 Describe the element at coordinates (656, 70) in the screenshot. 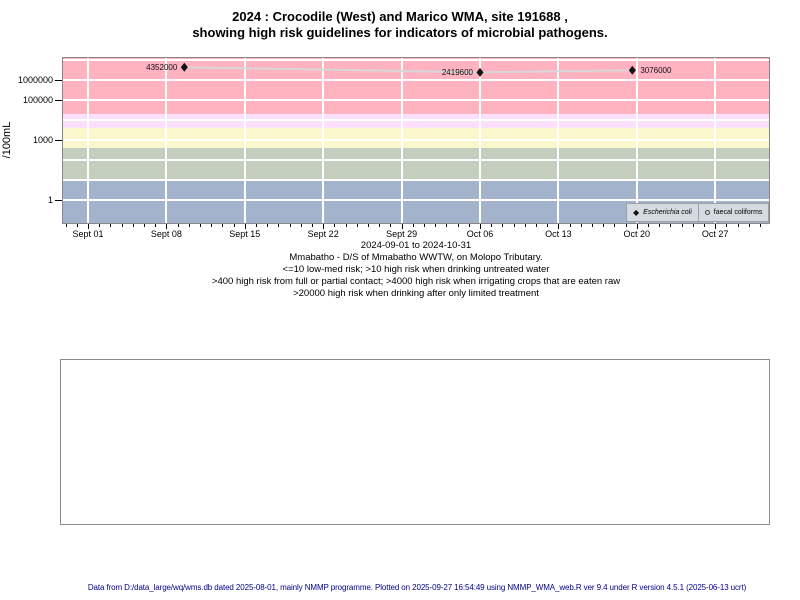

I see `data-point-label: 3076000` at that location.